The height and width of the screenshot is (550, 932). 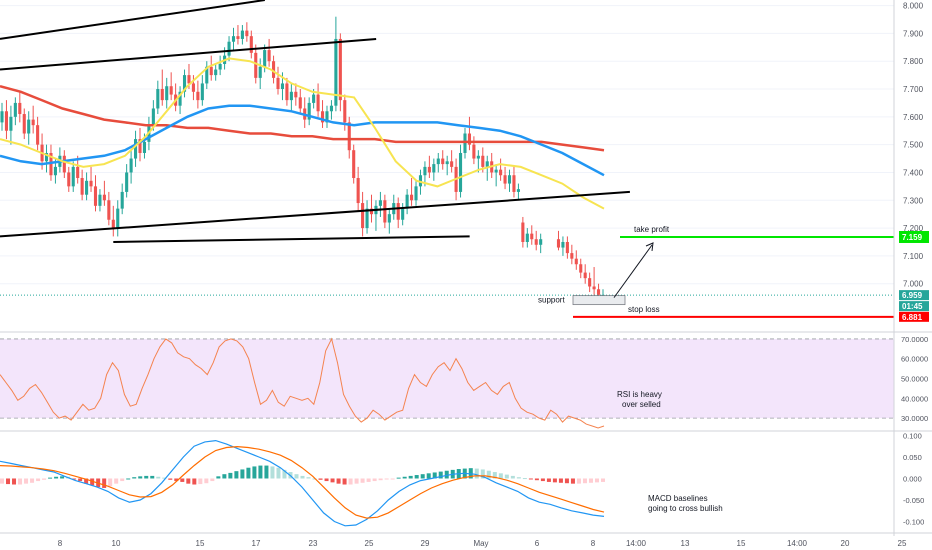 I want to click on macd-tick-label: 0.100, so click(x=912, y=435).